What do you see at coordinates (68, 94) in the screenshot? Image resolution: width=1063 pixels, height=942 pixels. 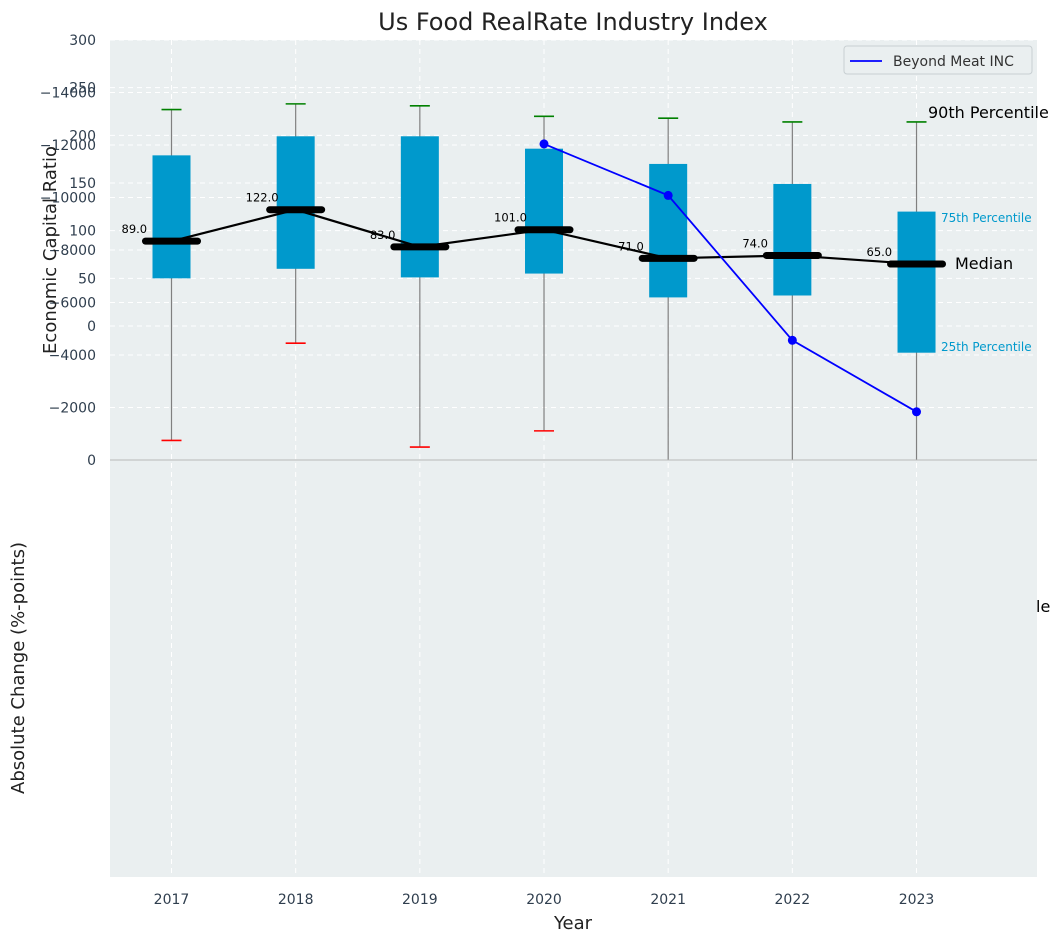 I see `lower-y-tick-label: −14000` at bounding box center [68, 94].